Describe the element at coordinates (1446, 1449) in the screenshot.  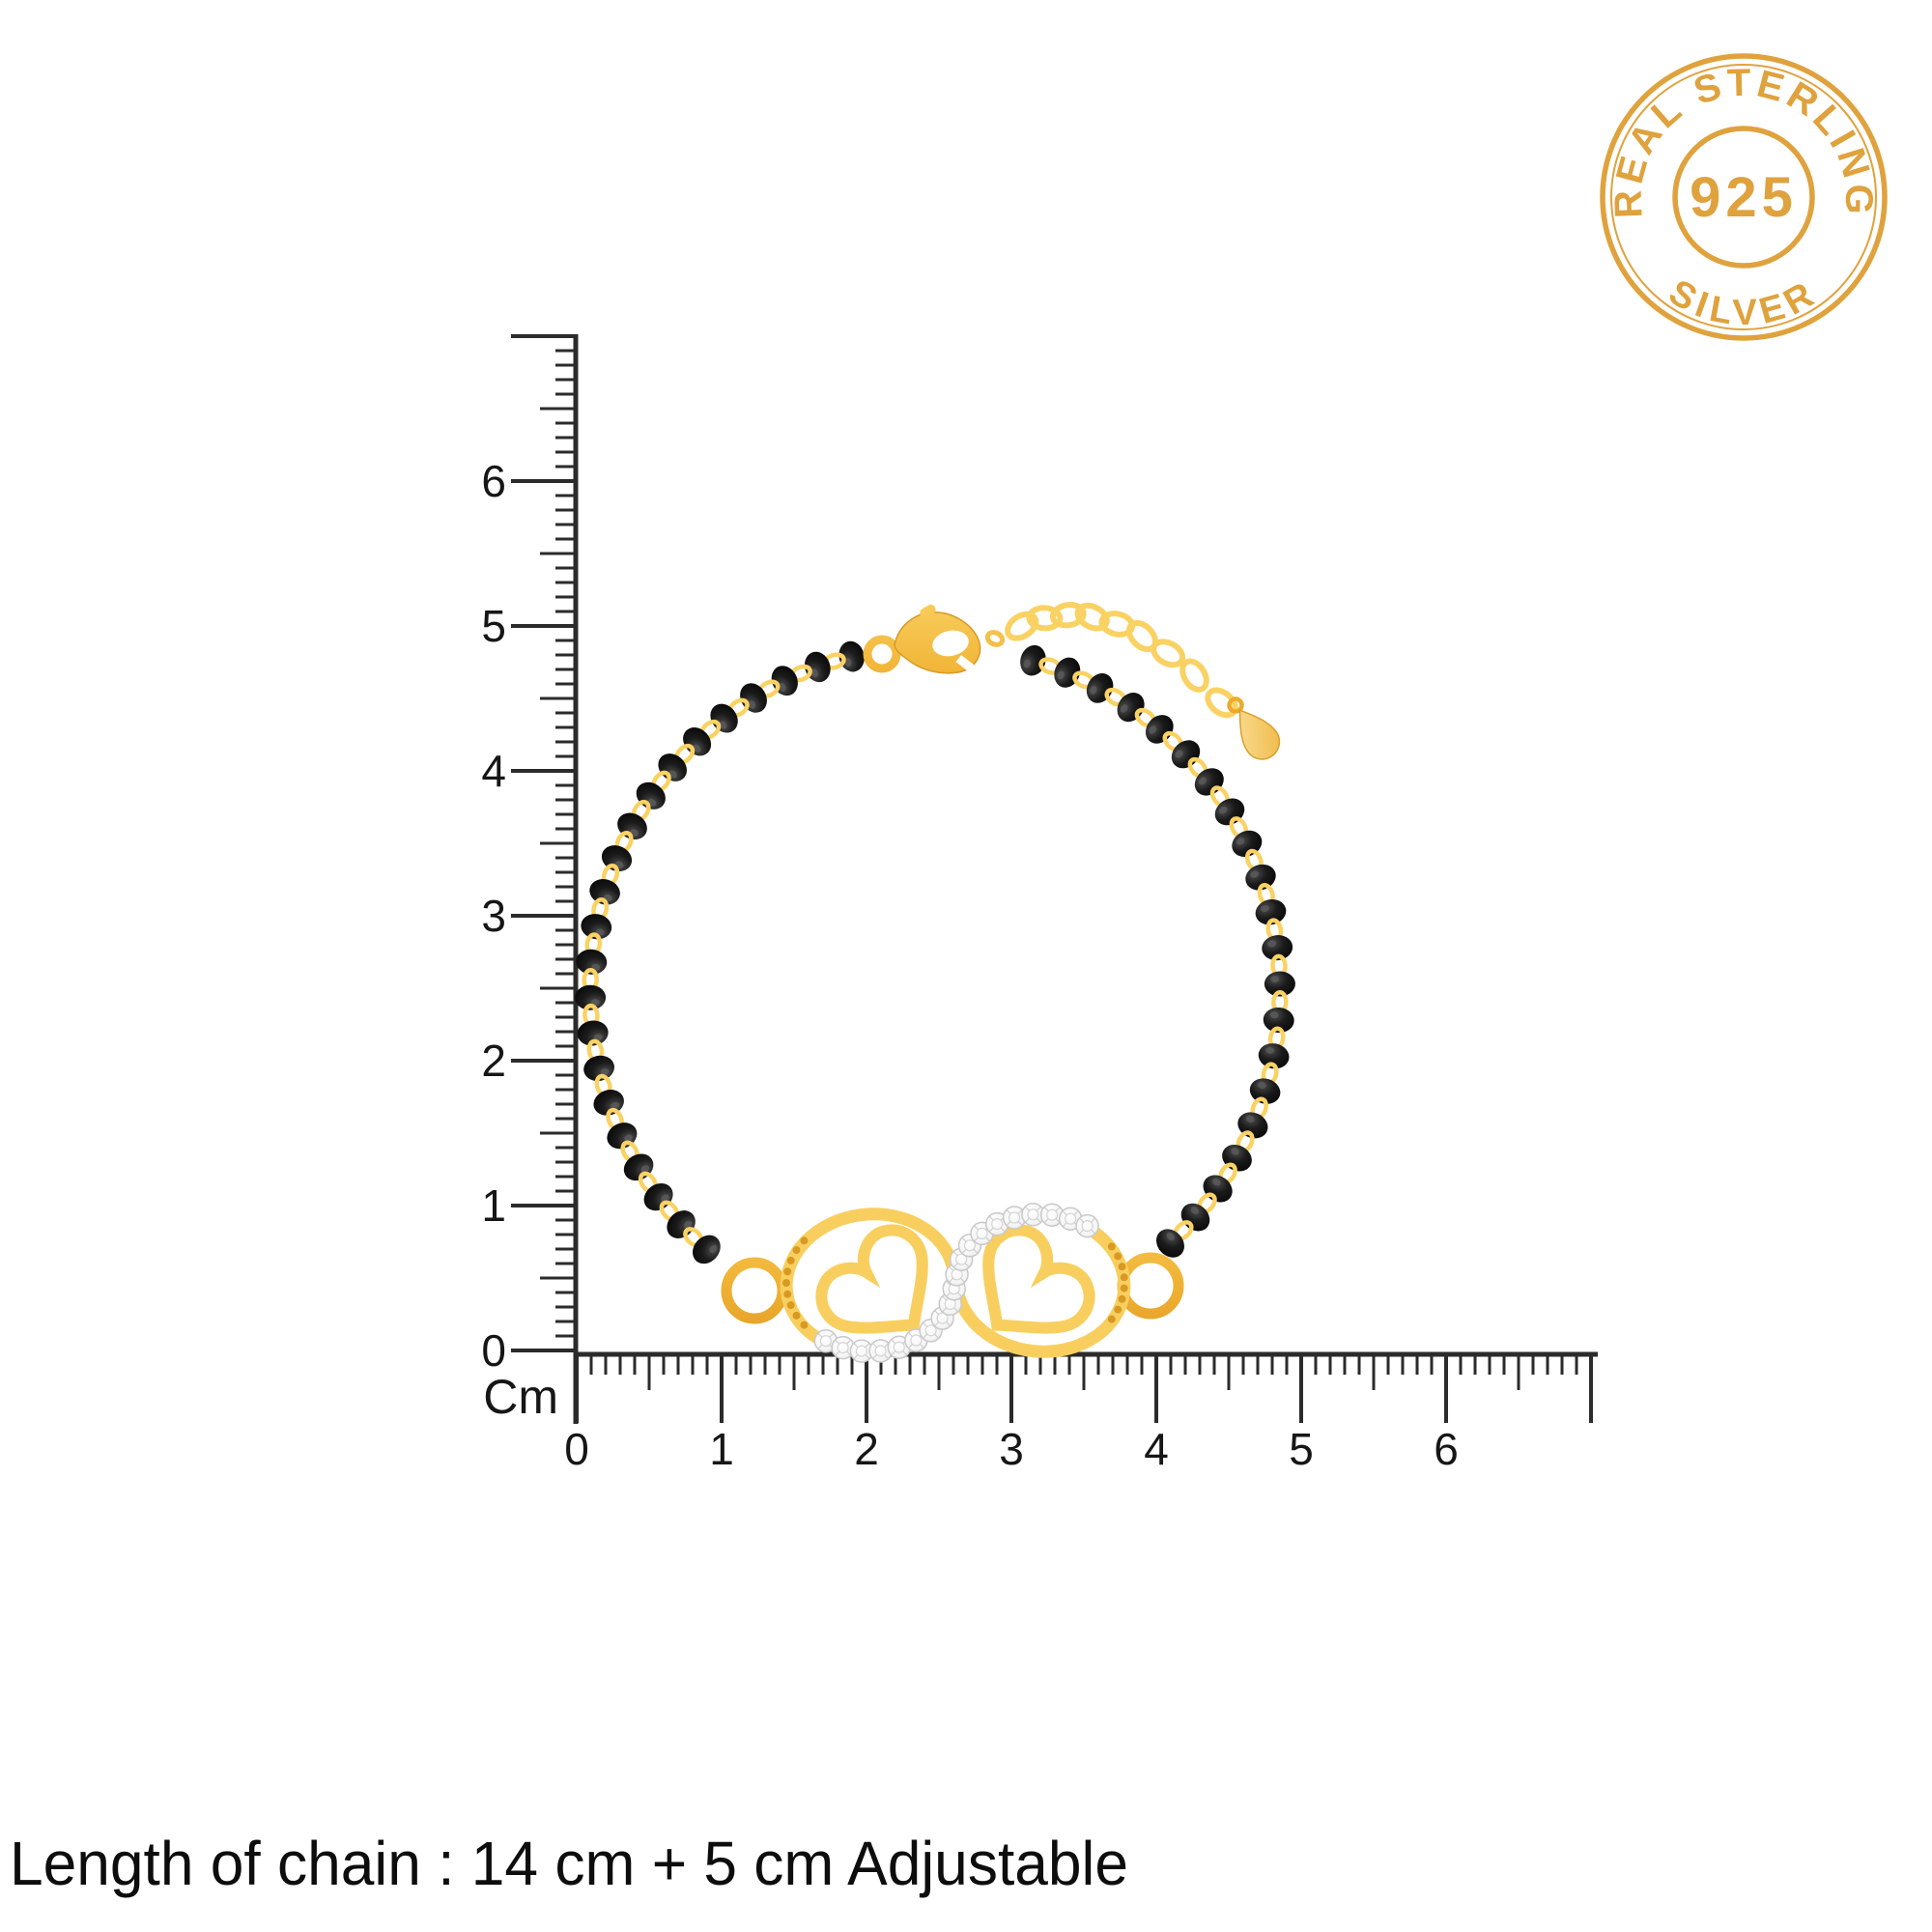
I see `hruler-number: 6` at that location.